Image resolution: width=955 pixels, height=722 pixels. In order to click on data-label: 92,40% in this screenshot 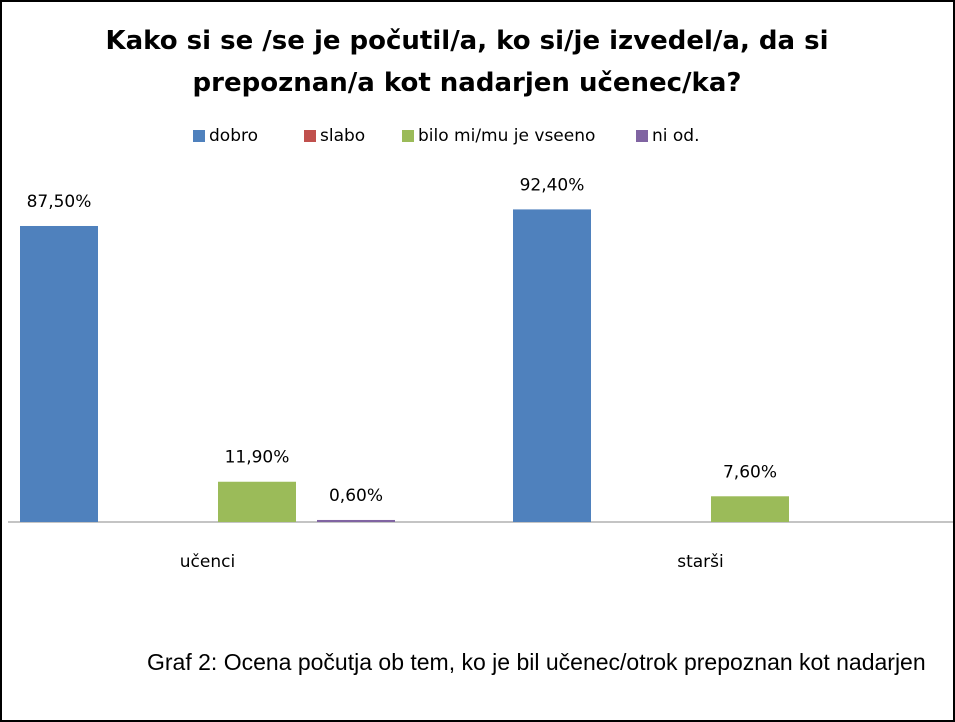, I will do `click(552, 185)`.